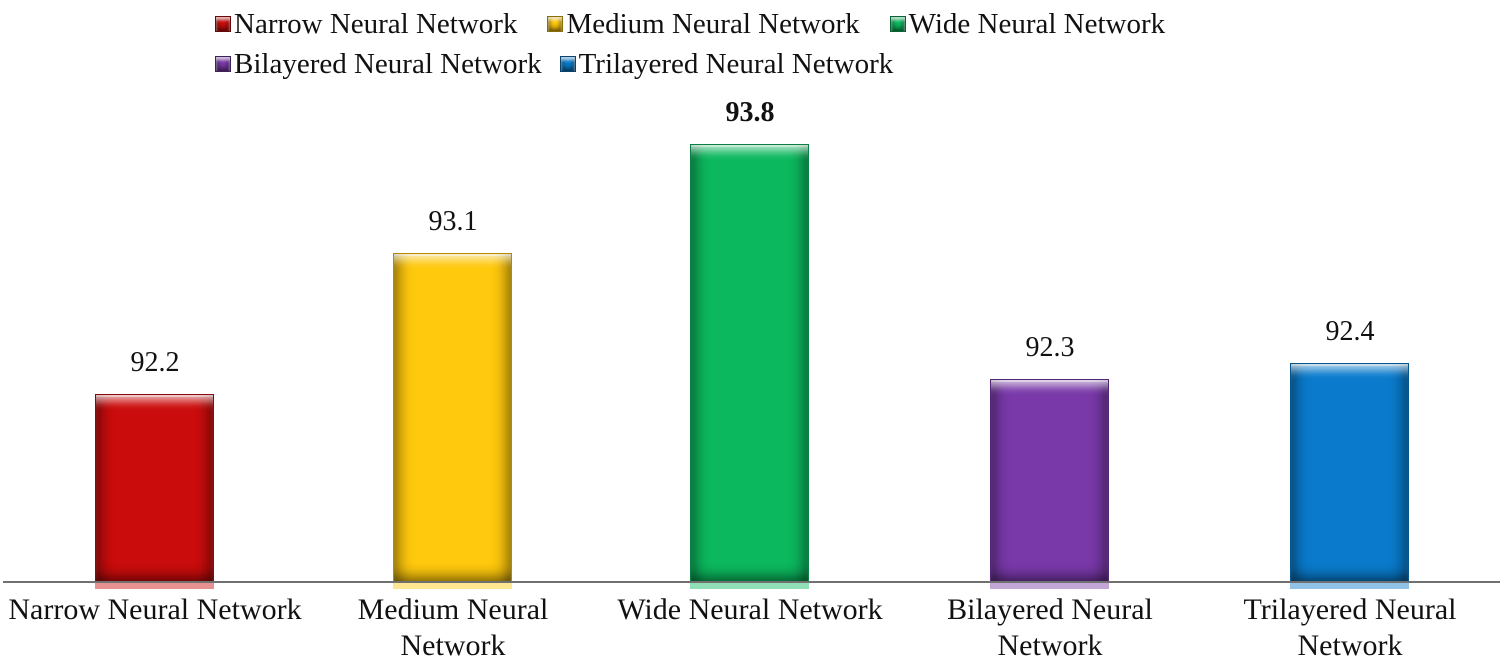  I want to click on bar-wide, so click(749, 363).